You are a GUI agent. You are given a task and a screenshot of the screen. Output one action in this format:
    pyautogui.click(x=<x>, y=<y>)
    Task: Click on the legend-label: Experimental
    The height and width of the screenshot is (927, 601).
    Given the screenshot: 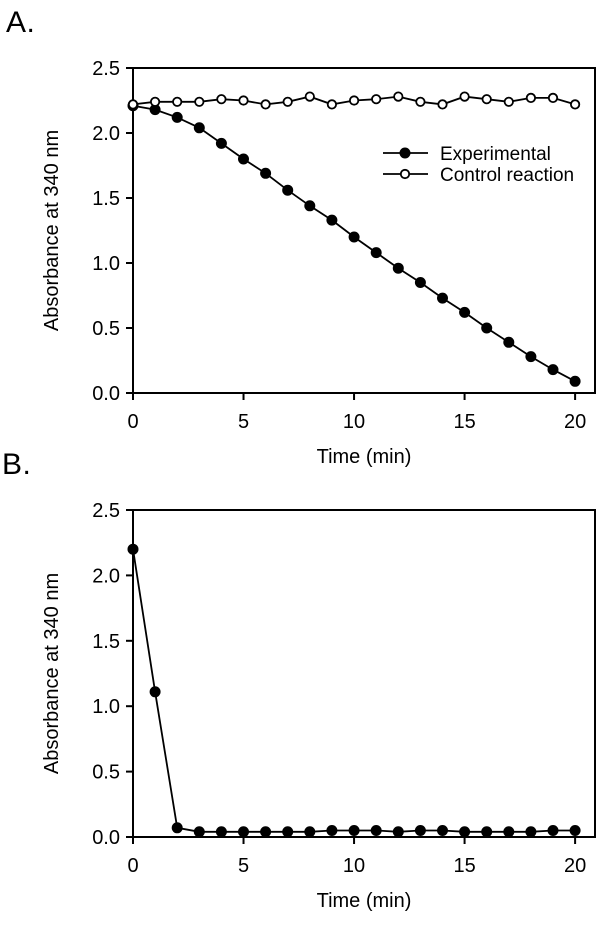 What is the action you would take?
    pyautogui.click(x=495, y=154)
    